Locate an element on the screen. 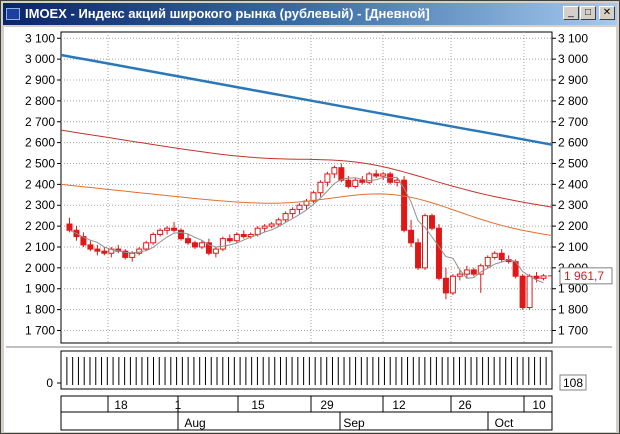 The width and height of the screenshot is (620, 434). y-tick-label-left: 2 500 is located at coordinates (40, 163).